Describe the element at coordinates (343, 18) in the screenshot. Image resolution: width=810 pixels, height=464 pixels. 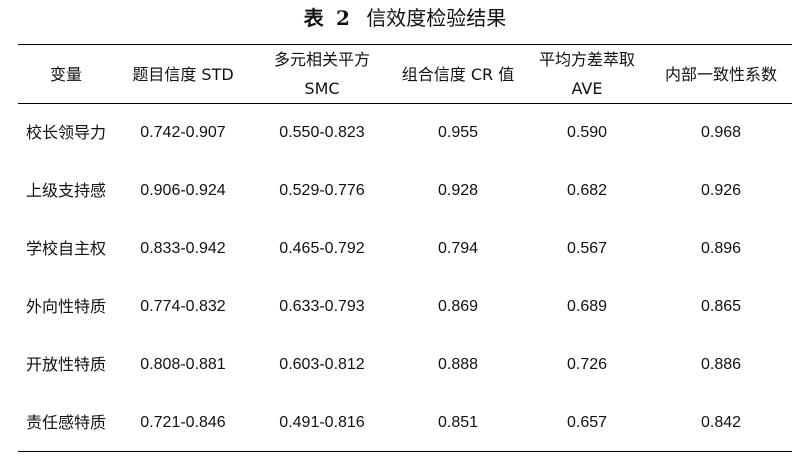
I see `caption-number: 2` at that location.